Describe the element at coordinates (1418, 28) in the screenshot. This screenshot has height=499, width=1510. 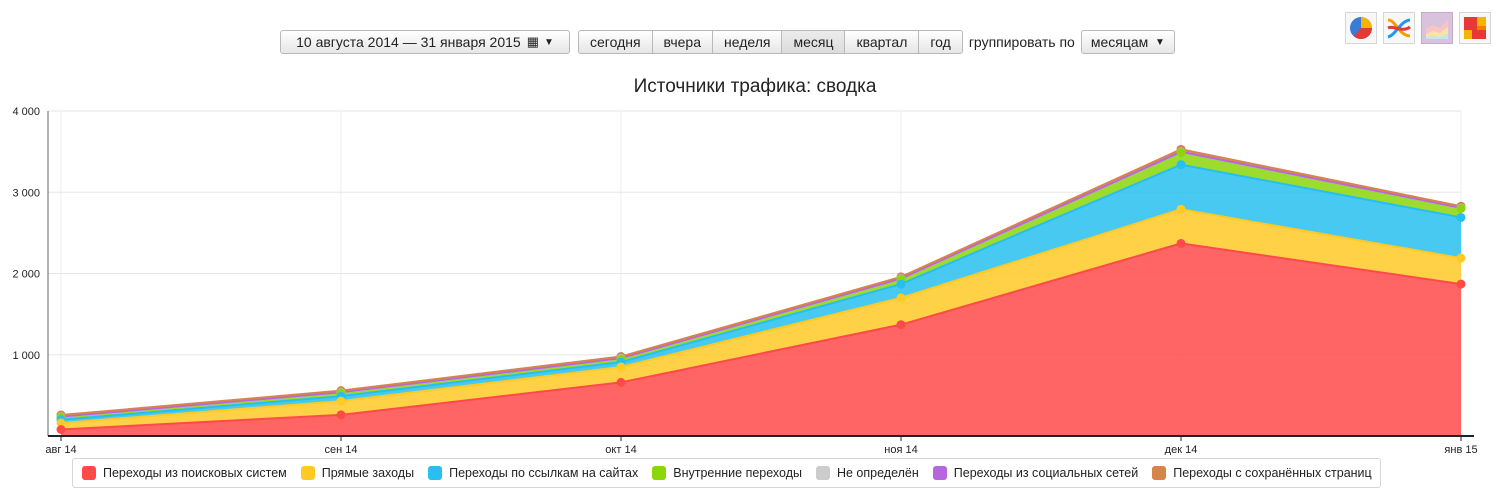
I see `chart-type-switcher` at that location.